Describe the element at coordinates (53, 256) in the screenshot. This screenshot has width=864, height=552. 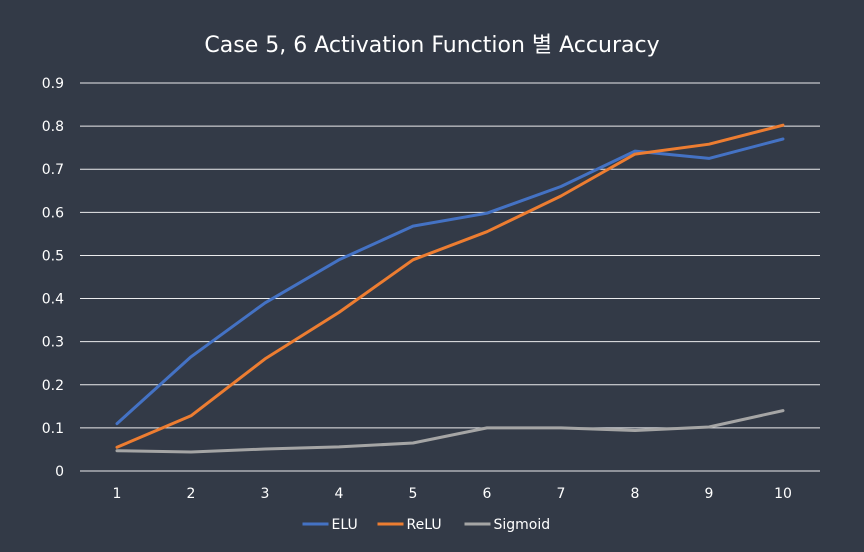
I see `y-tick-label: 0.5` at that location.